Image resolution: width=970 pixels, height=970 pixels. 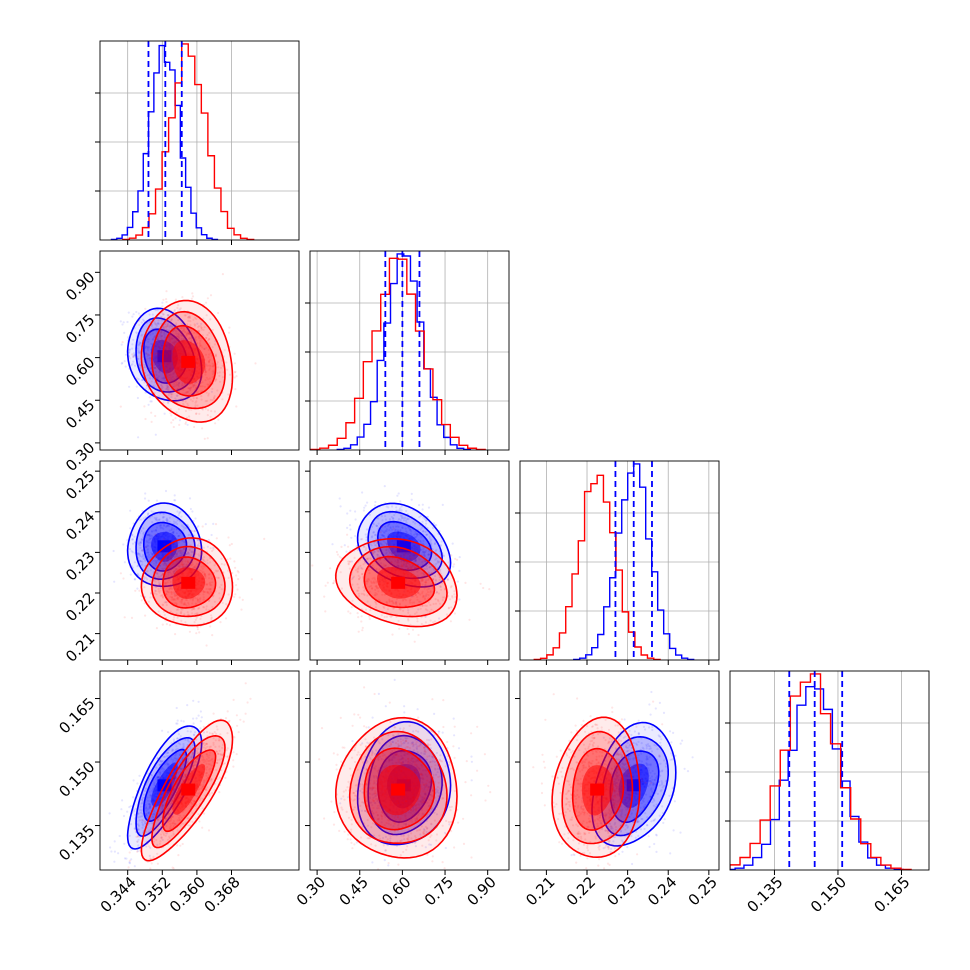 What do you see at coordinates (80, 485) in the screenshot?
I see `y-tick-label: 0.25` at bounding box center [80, 485].